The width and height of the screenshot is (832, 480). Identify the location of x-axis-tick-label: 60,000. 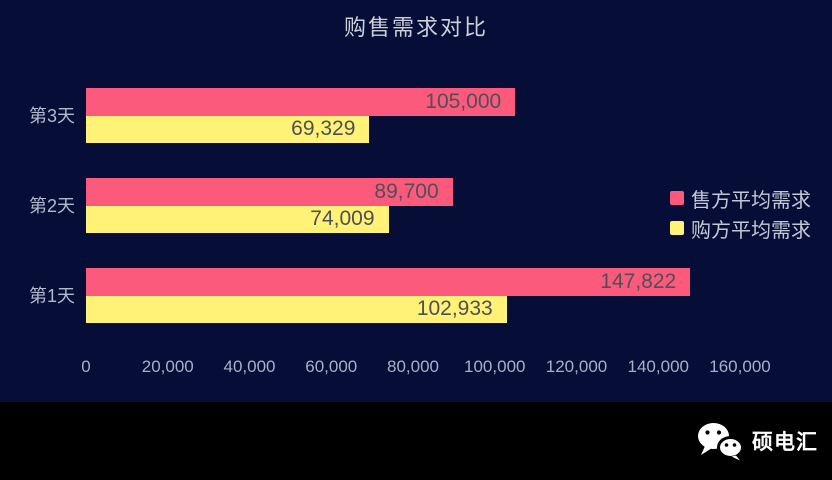
(331, 366).